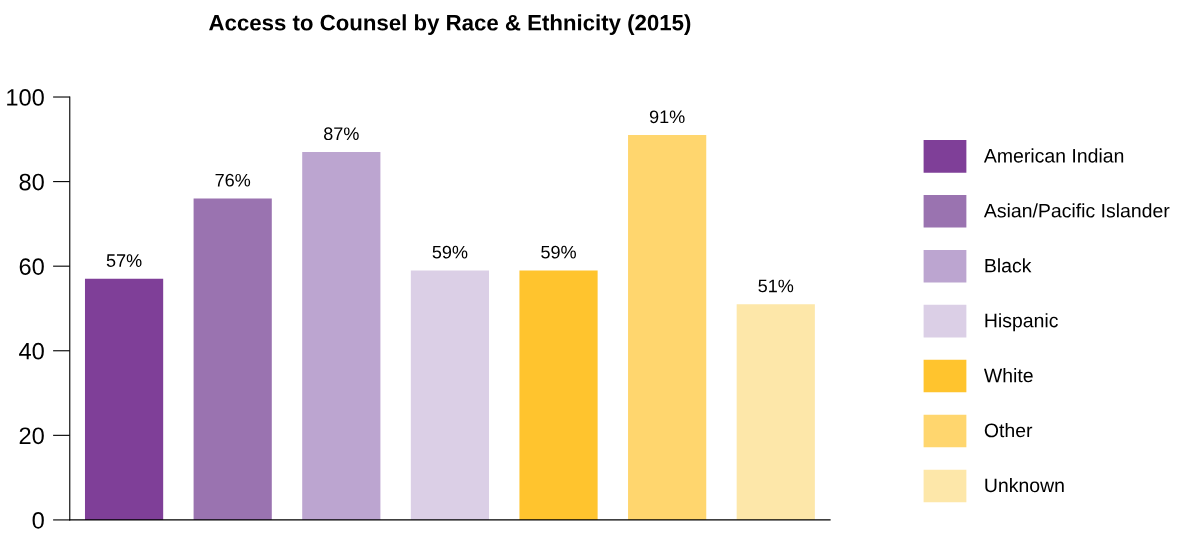  I want to click on legend-label: Other, so click(1008, 430).